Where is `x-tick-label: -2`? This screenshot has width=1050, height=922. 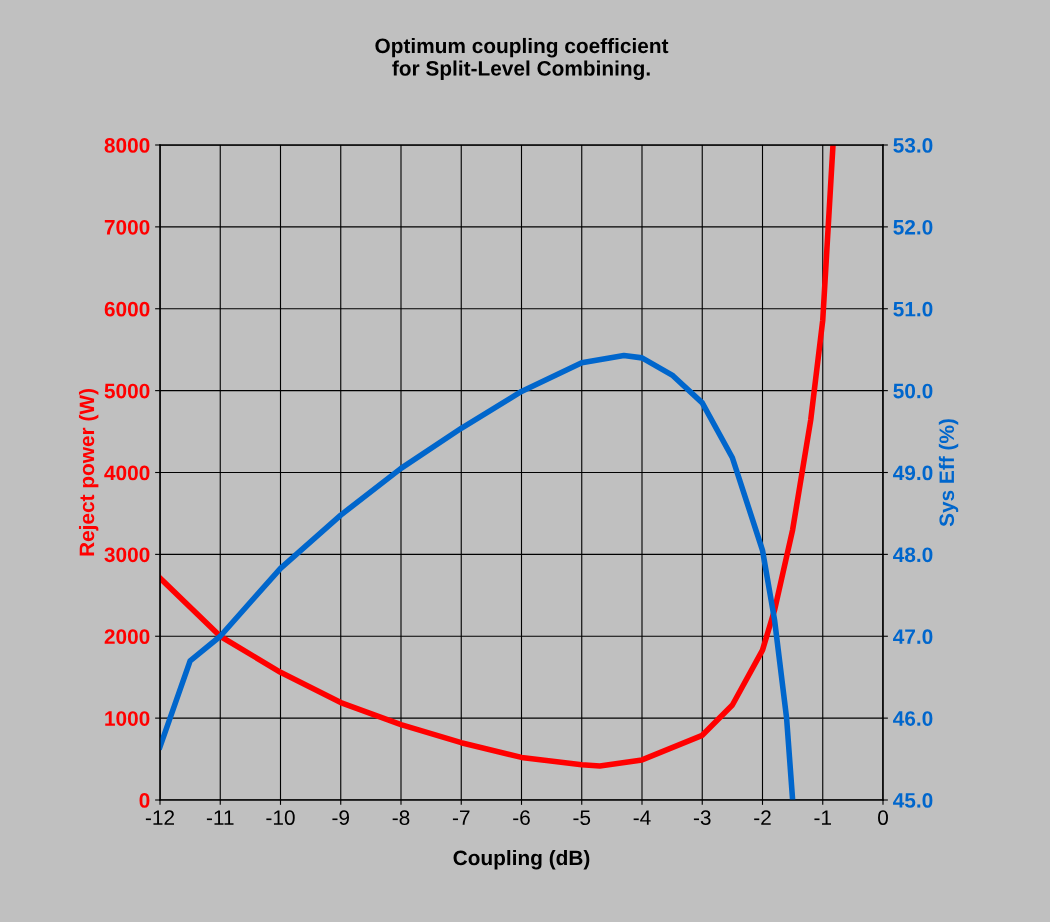
x-tick-label: -2 is located at coordinates (762, 817).